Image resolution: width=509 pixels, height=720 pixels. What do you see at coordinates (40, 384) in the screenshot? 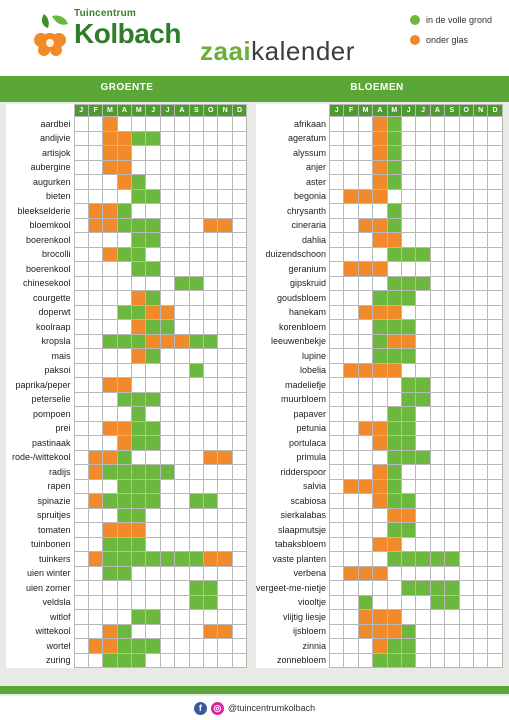
I see `plant-name: paprika/peper` at bounding box center [40, 384].